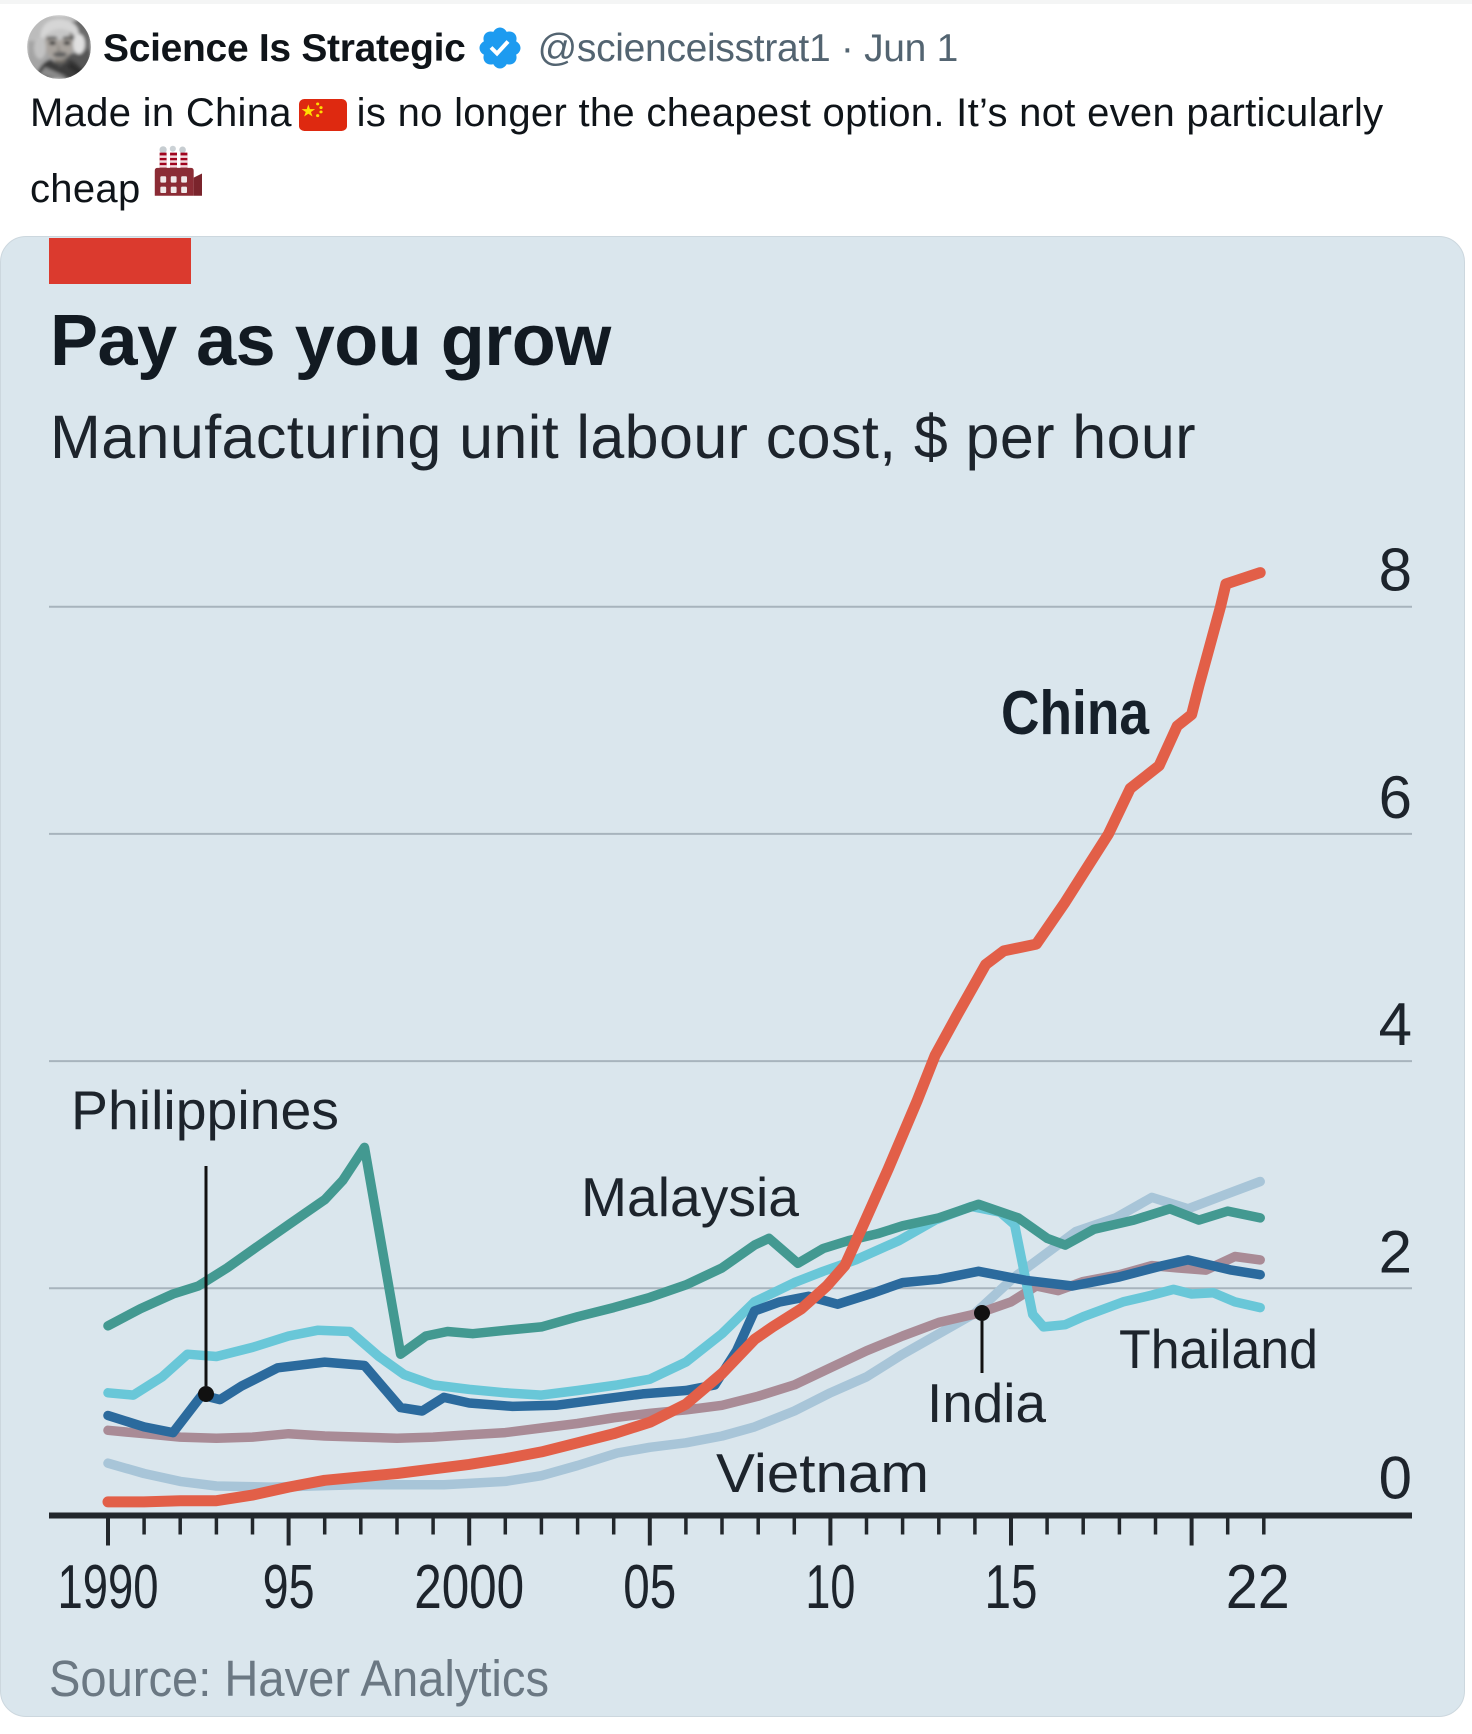  I want to click on svg-text: 95, so click(289, 1587).